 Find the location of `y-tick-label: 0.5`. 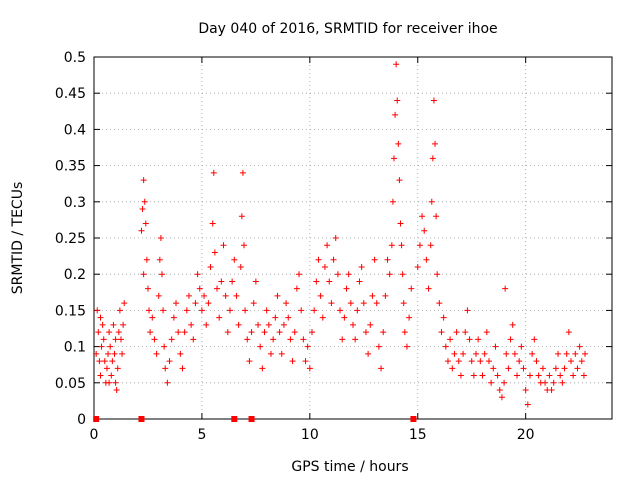

y-tick-label: 0.5 is located at coordinates (75, 58).